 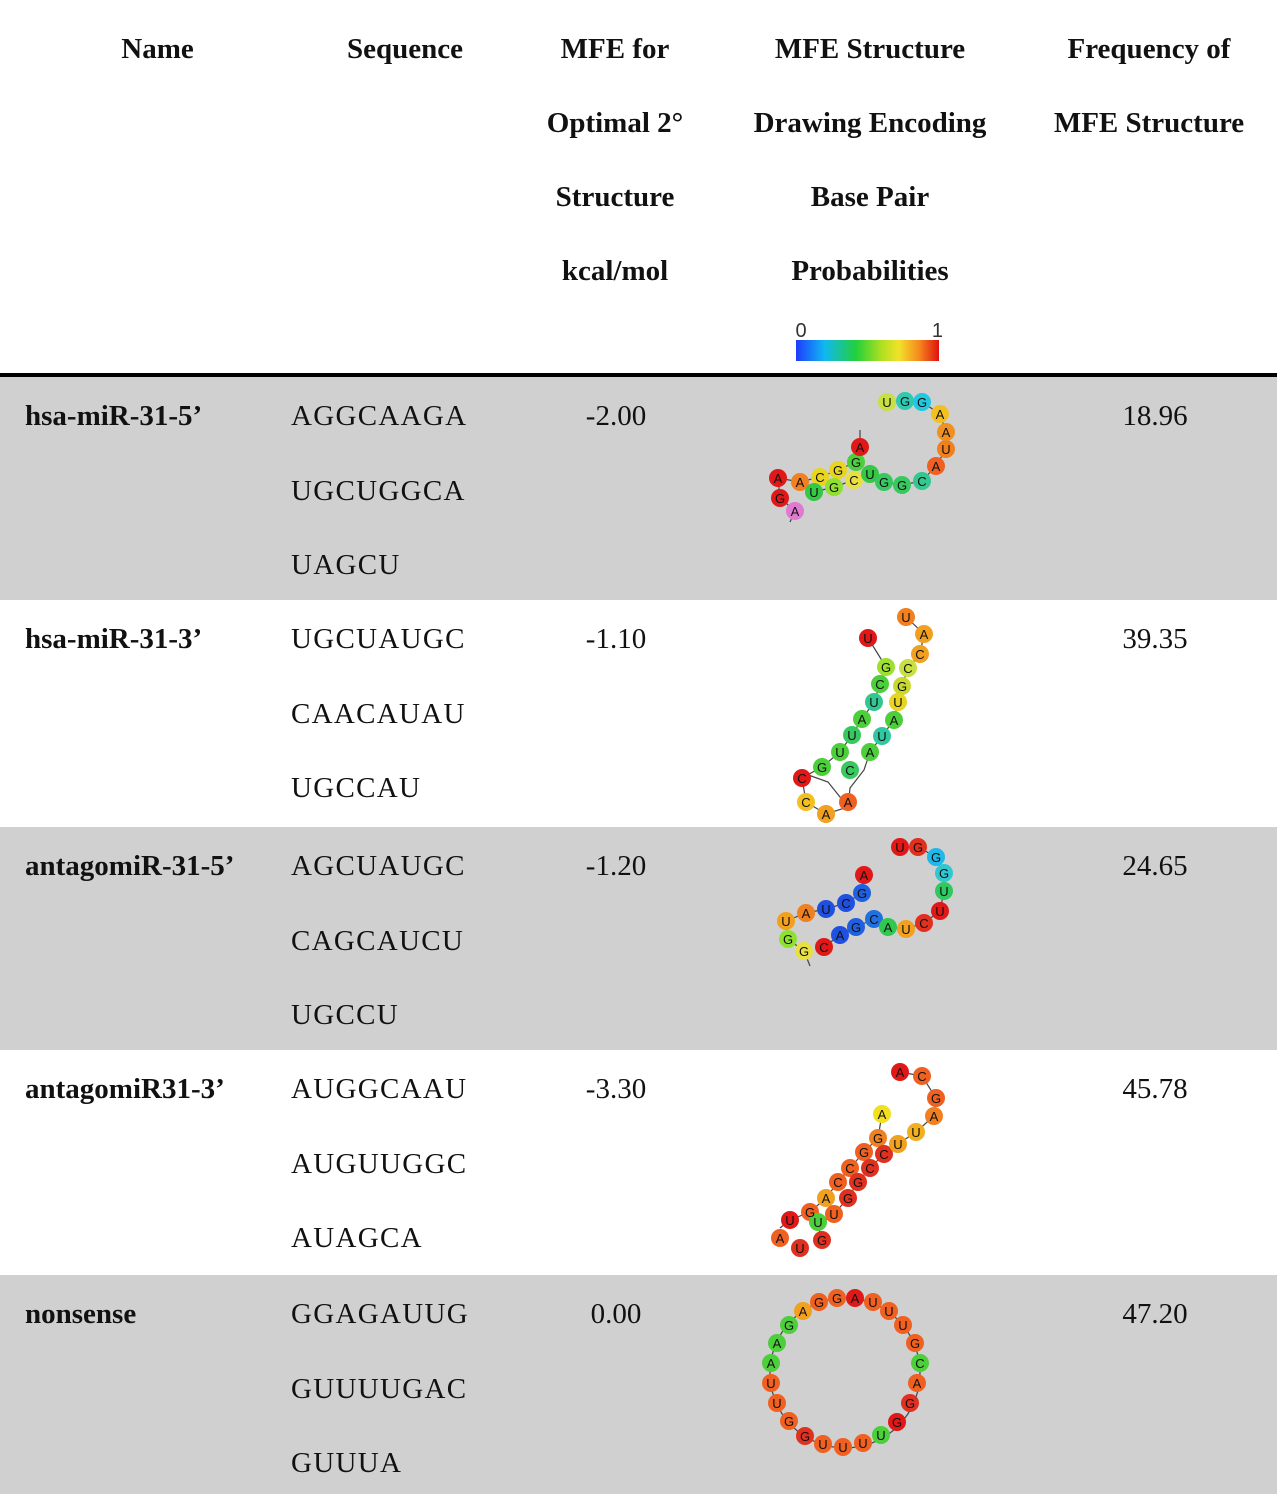 What do you see at coordinates (378, 940) in the screenshot?
I see `row-sequence: AGCUAUGC CAGCAUCU UGCCU` at bounding box center [378, 940].